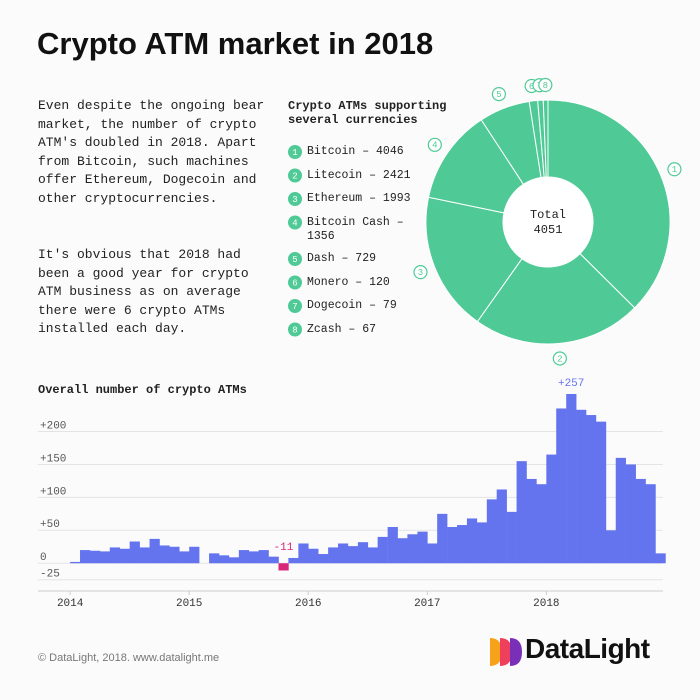  I want to click on slice-number: 4, so click(434, 146).